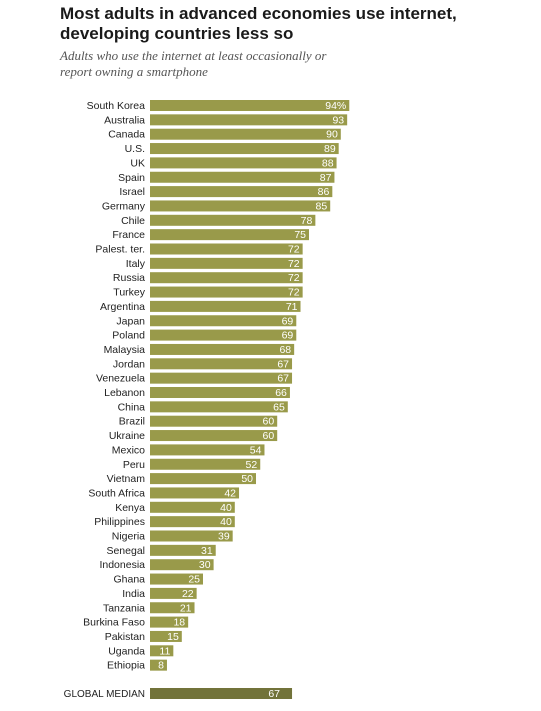  What do you see at coordinates (128, 450) in the screenshot?
I see `category-label: Mexico` at bounding box center [128, 450].